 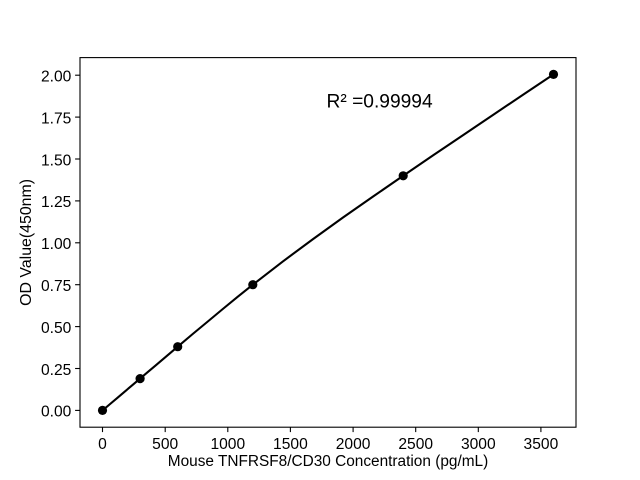 I want to click on svg-text: 0.25, so click(x=56, y=370).